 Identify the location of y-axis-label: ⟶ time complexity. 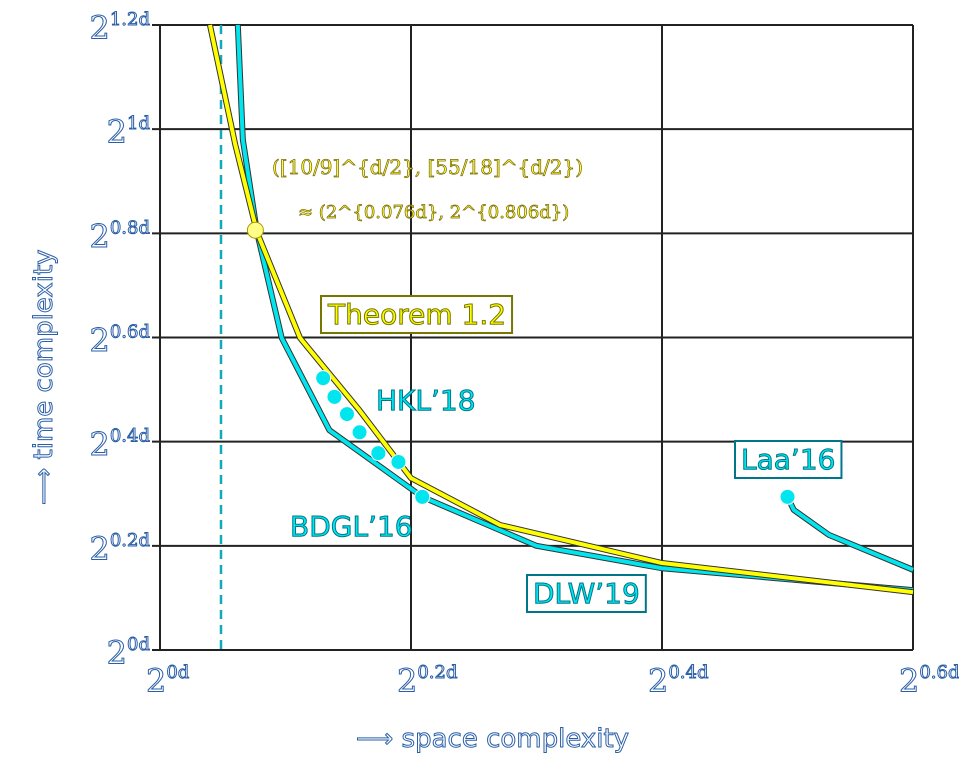
(44, 377).